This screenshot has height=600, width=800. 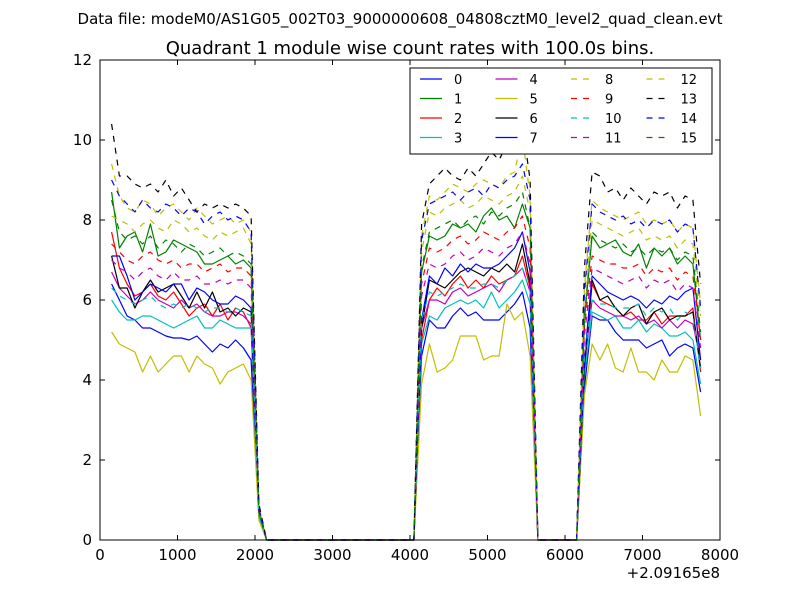 What do you see at coordinates (410, 555) in the screenshot?
I see `x-tick-label: 4000` at bounding box center [410, 555].